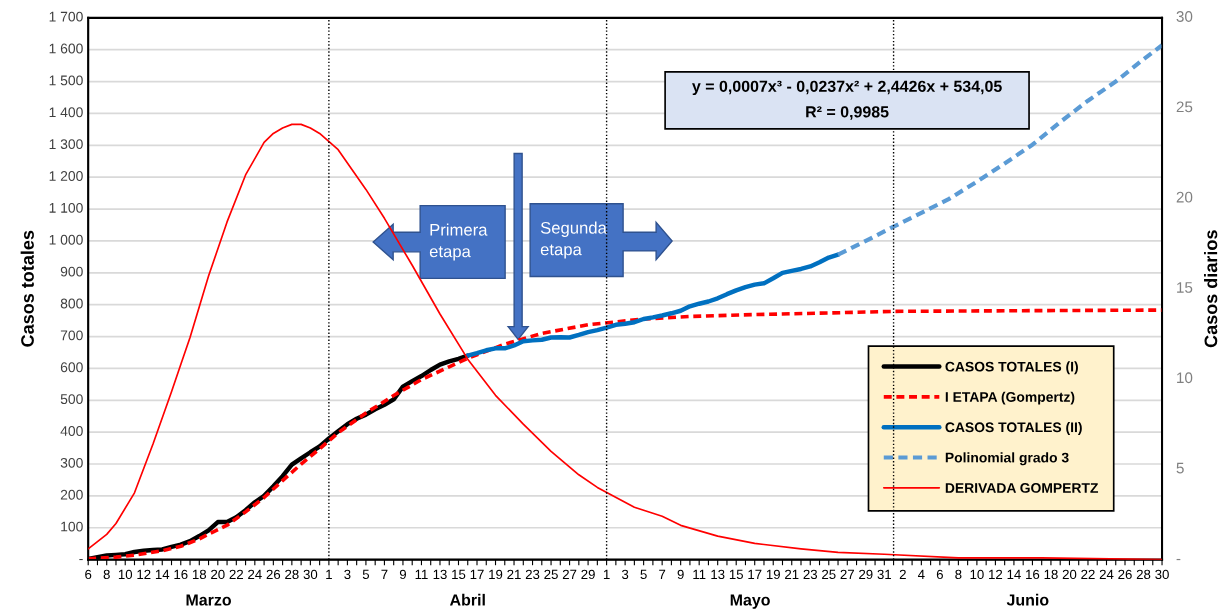 The height and width of the screenshot is (615, 1225). Describe the element at coordinates (1027, 599) in the screenshot. I see `text: Junio` at that location.